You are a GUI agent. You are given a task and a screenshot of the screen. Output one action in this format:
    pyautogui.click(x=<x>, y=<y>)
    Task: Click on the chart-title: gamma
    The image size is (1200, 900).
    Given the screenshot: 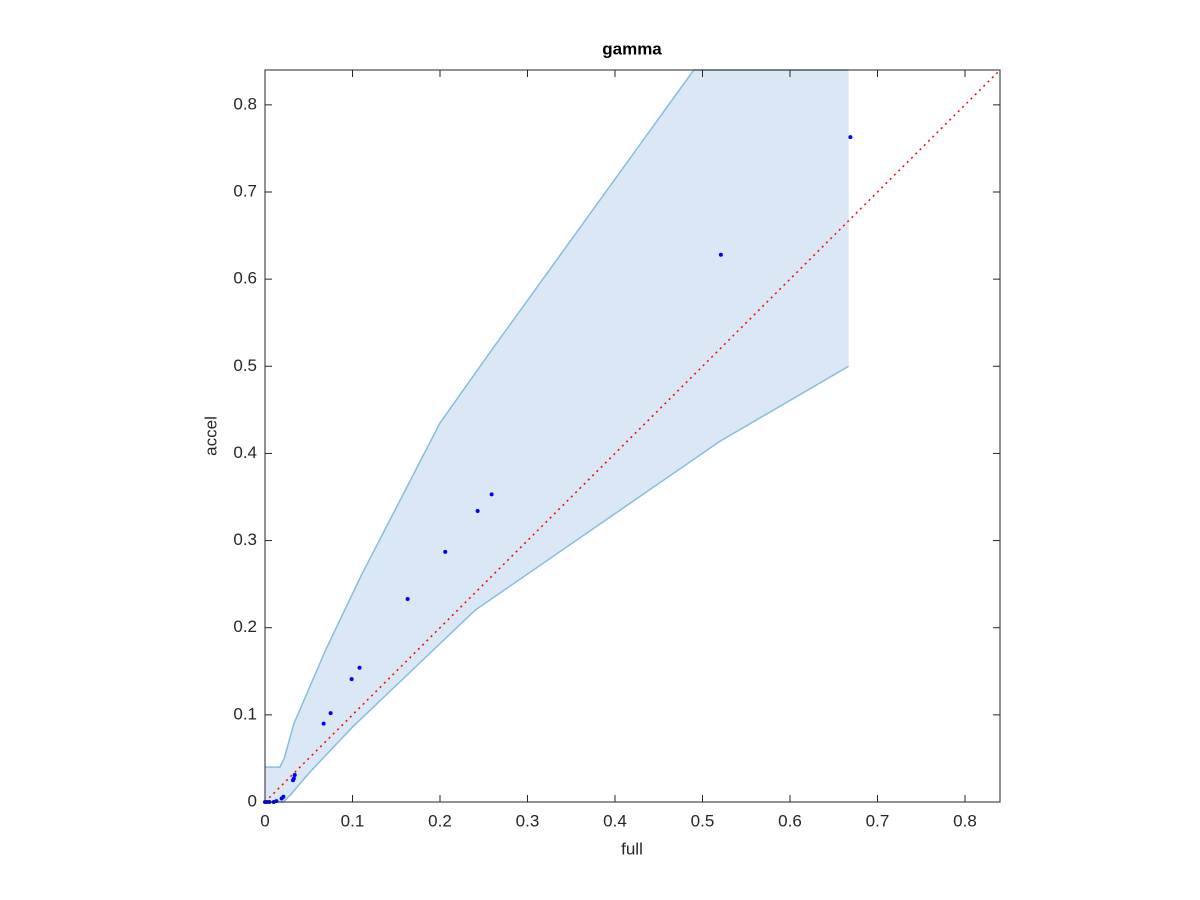 What is the action you would take?
    pyautogui.click(x=632, y=48)
    